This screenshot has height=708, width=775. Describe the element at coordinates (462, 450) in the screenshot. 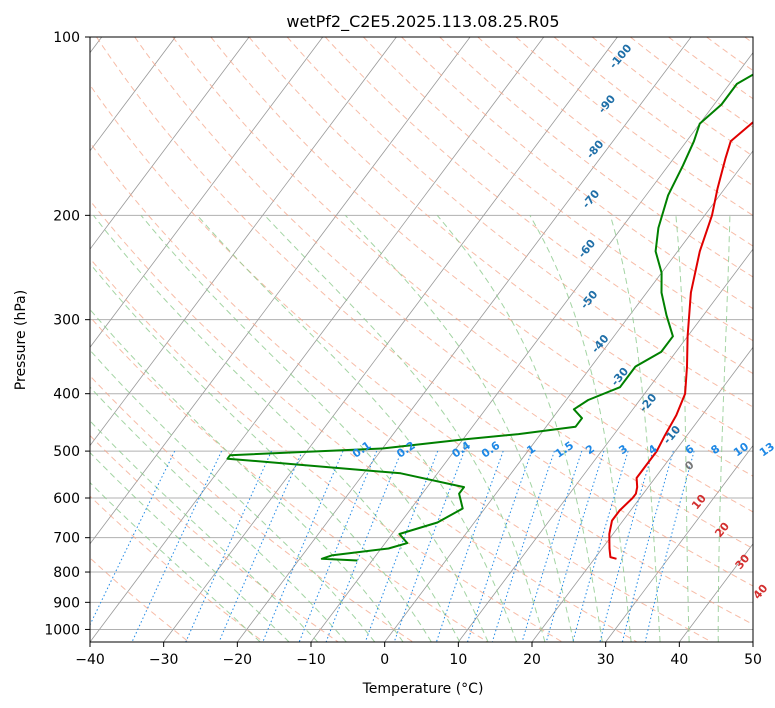

I see `mixing-ratio-label: 0.4` at that location.